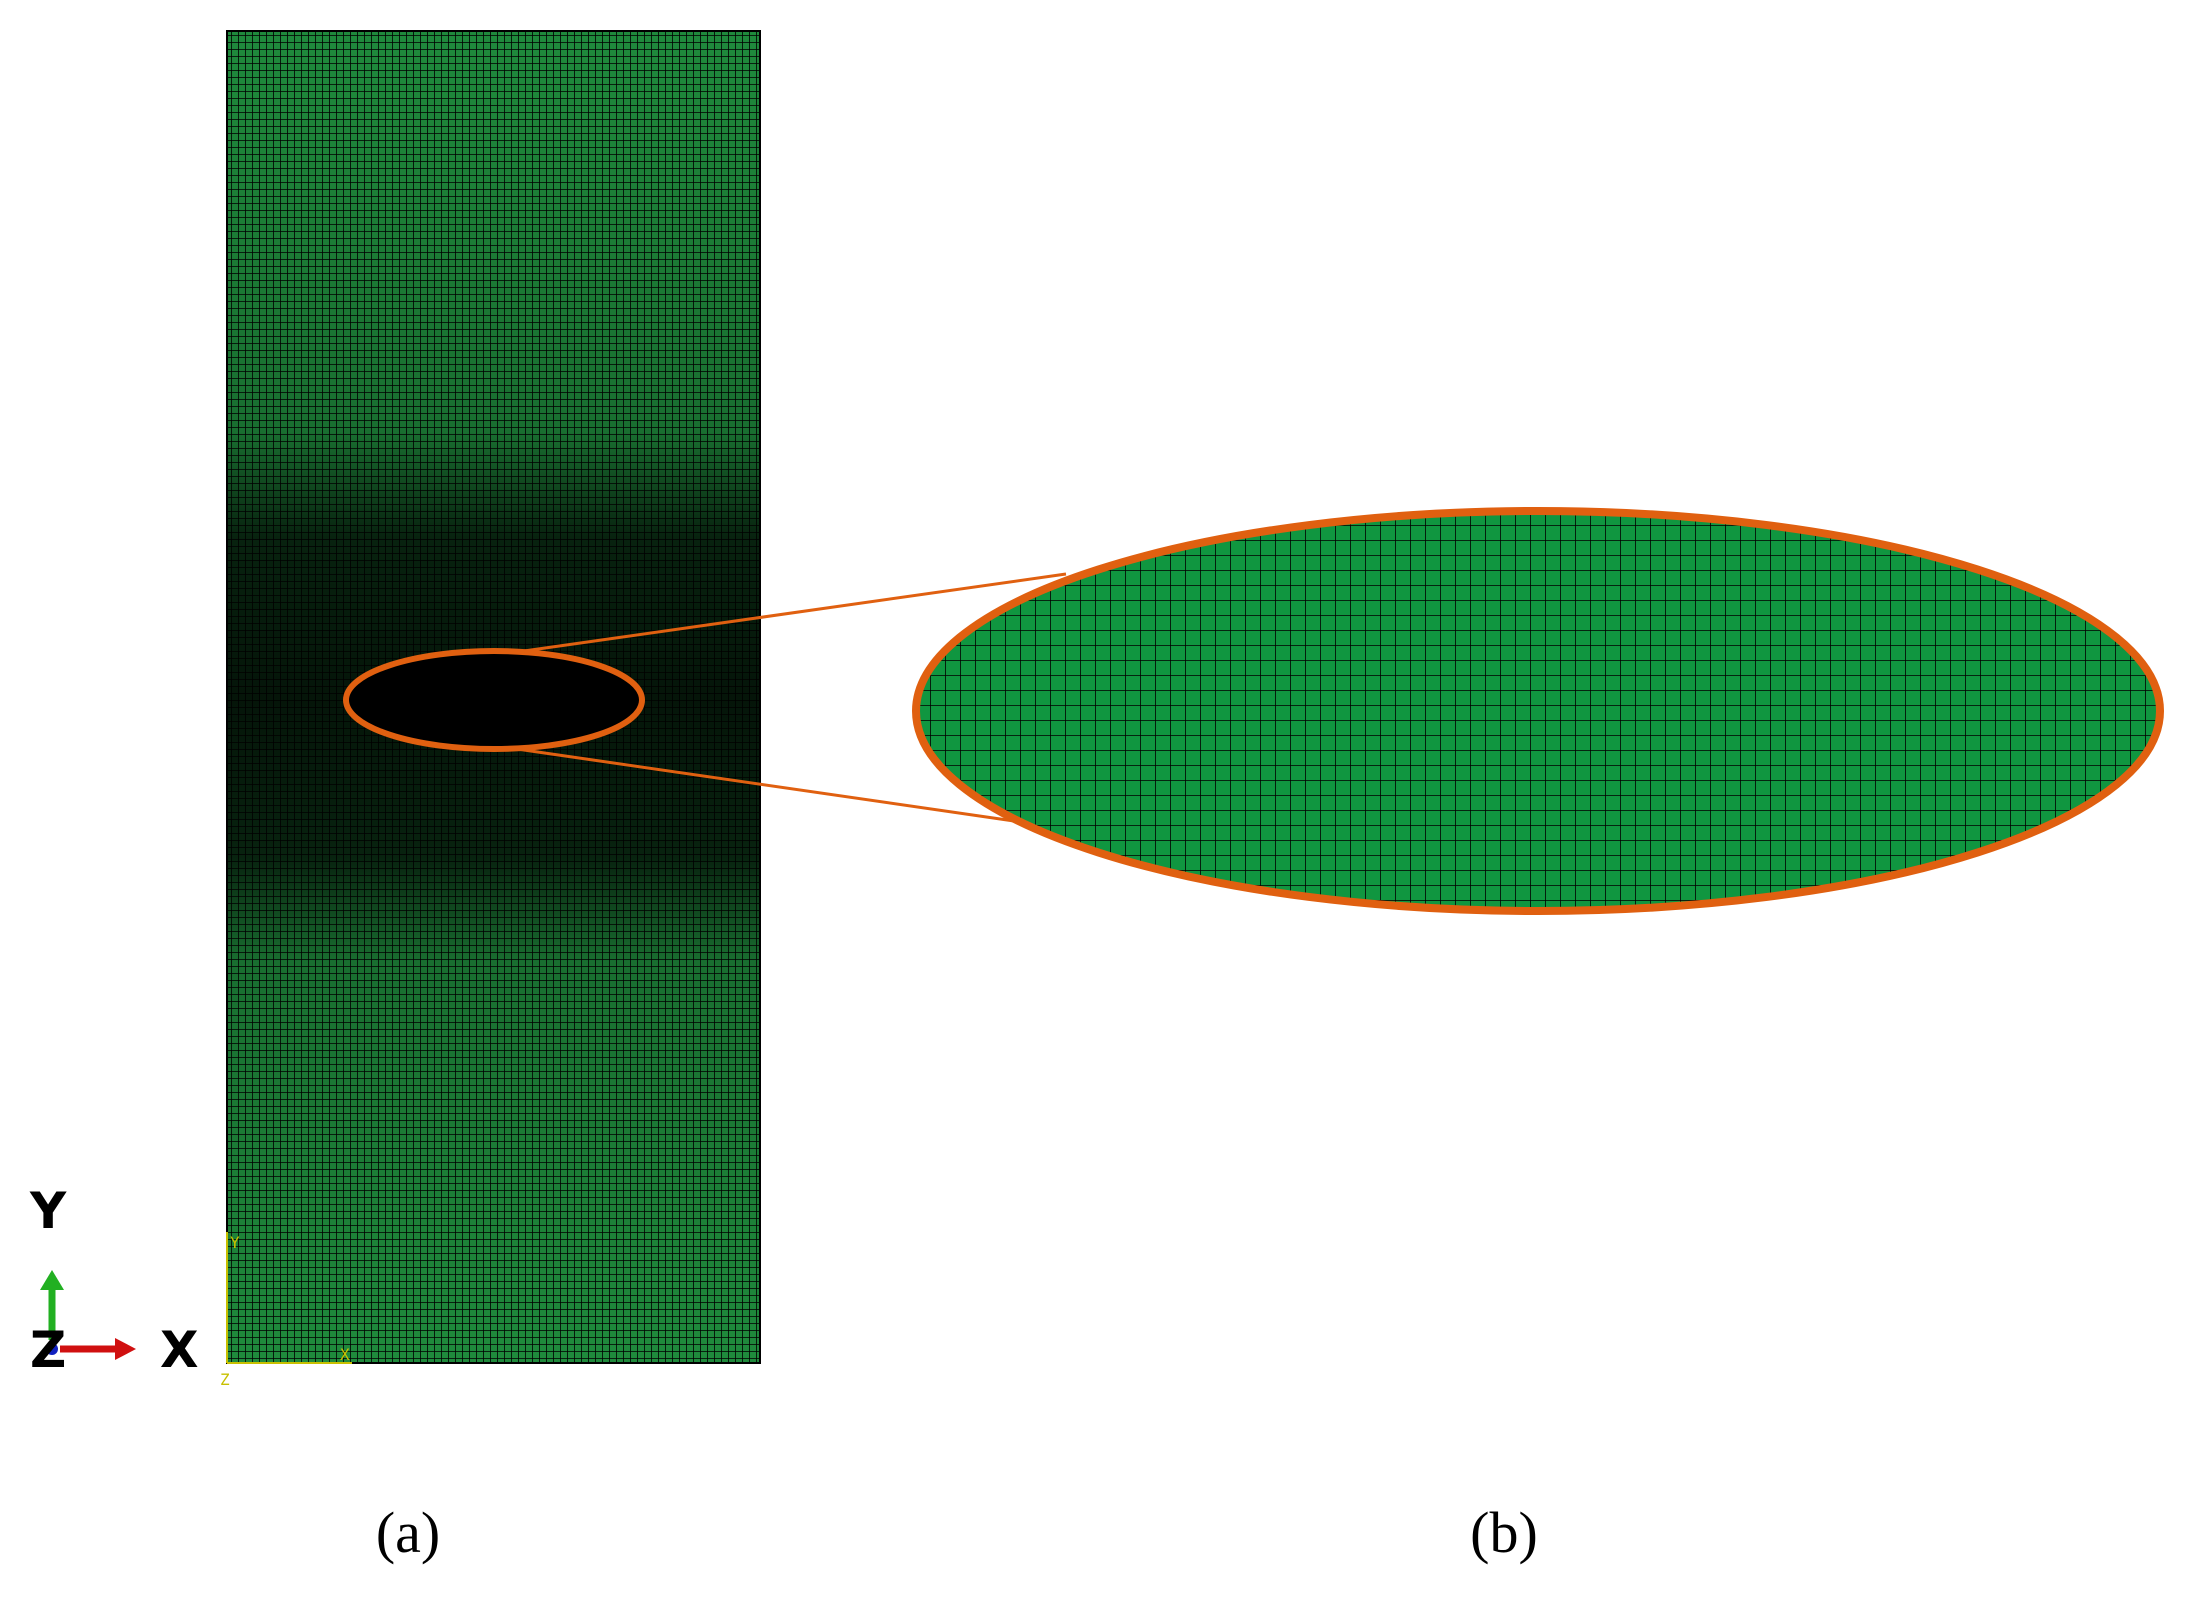 The width and height of the screenshot is (2208, 1598). I want to click on panel-label: (b), so click(1504, 1532).